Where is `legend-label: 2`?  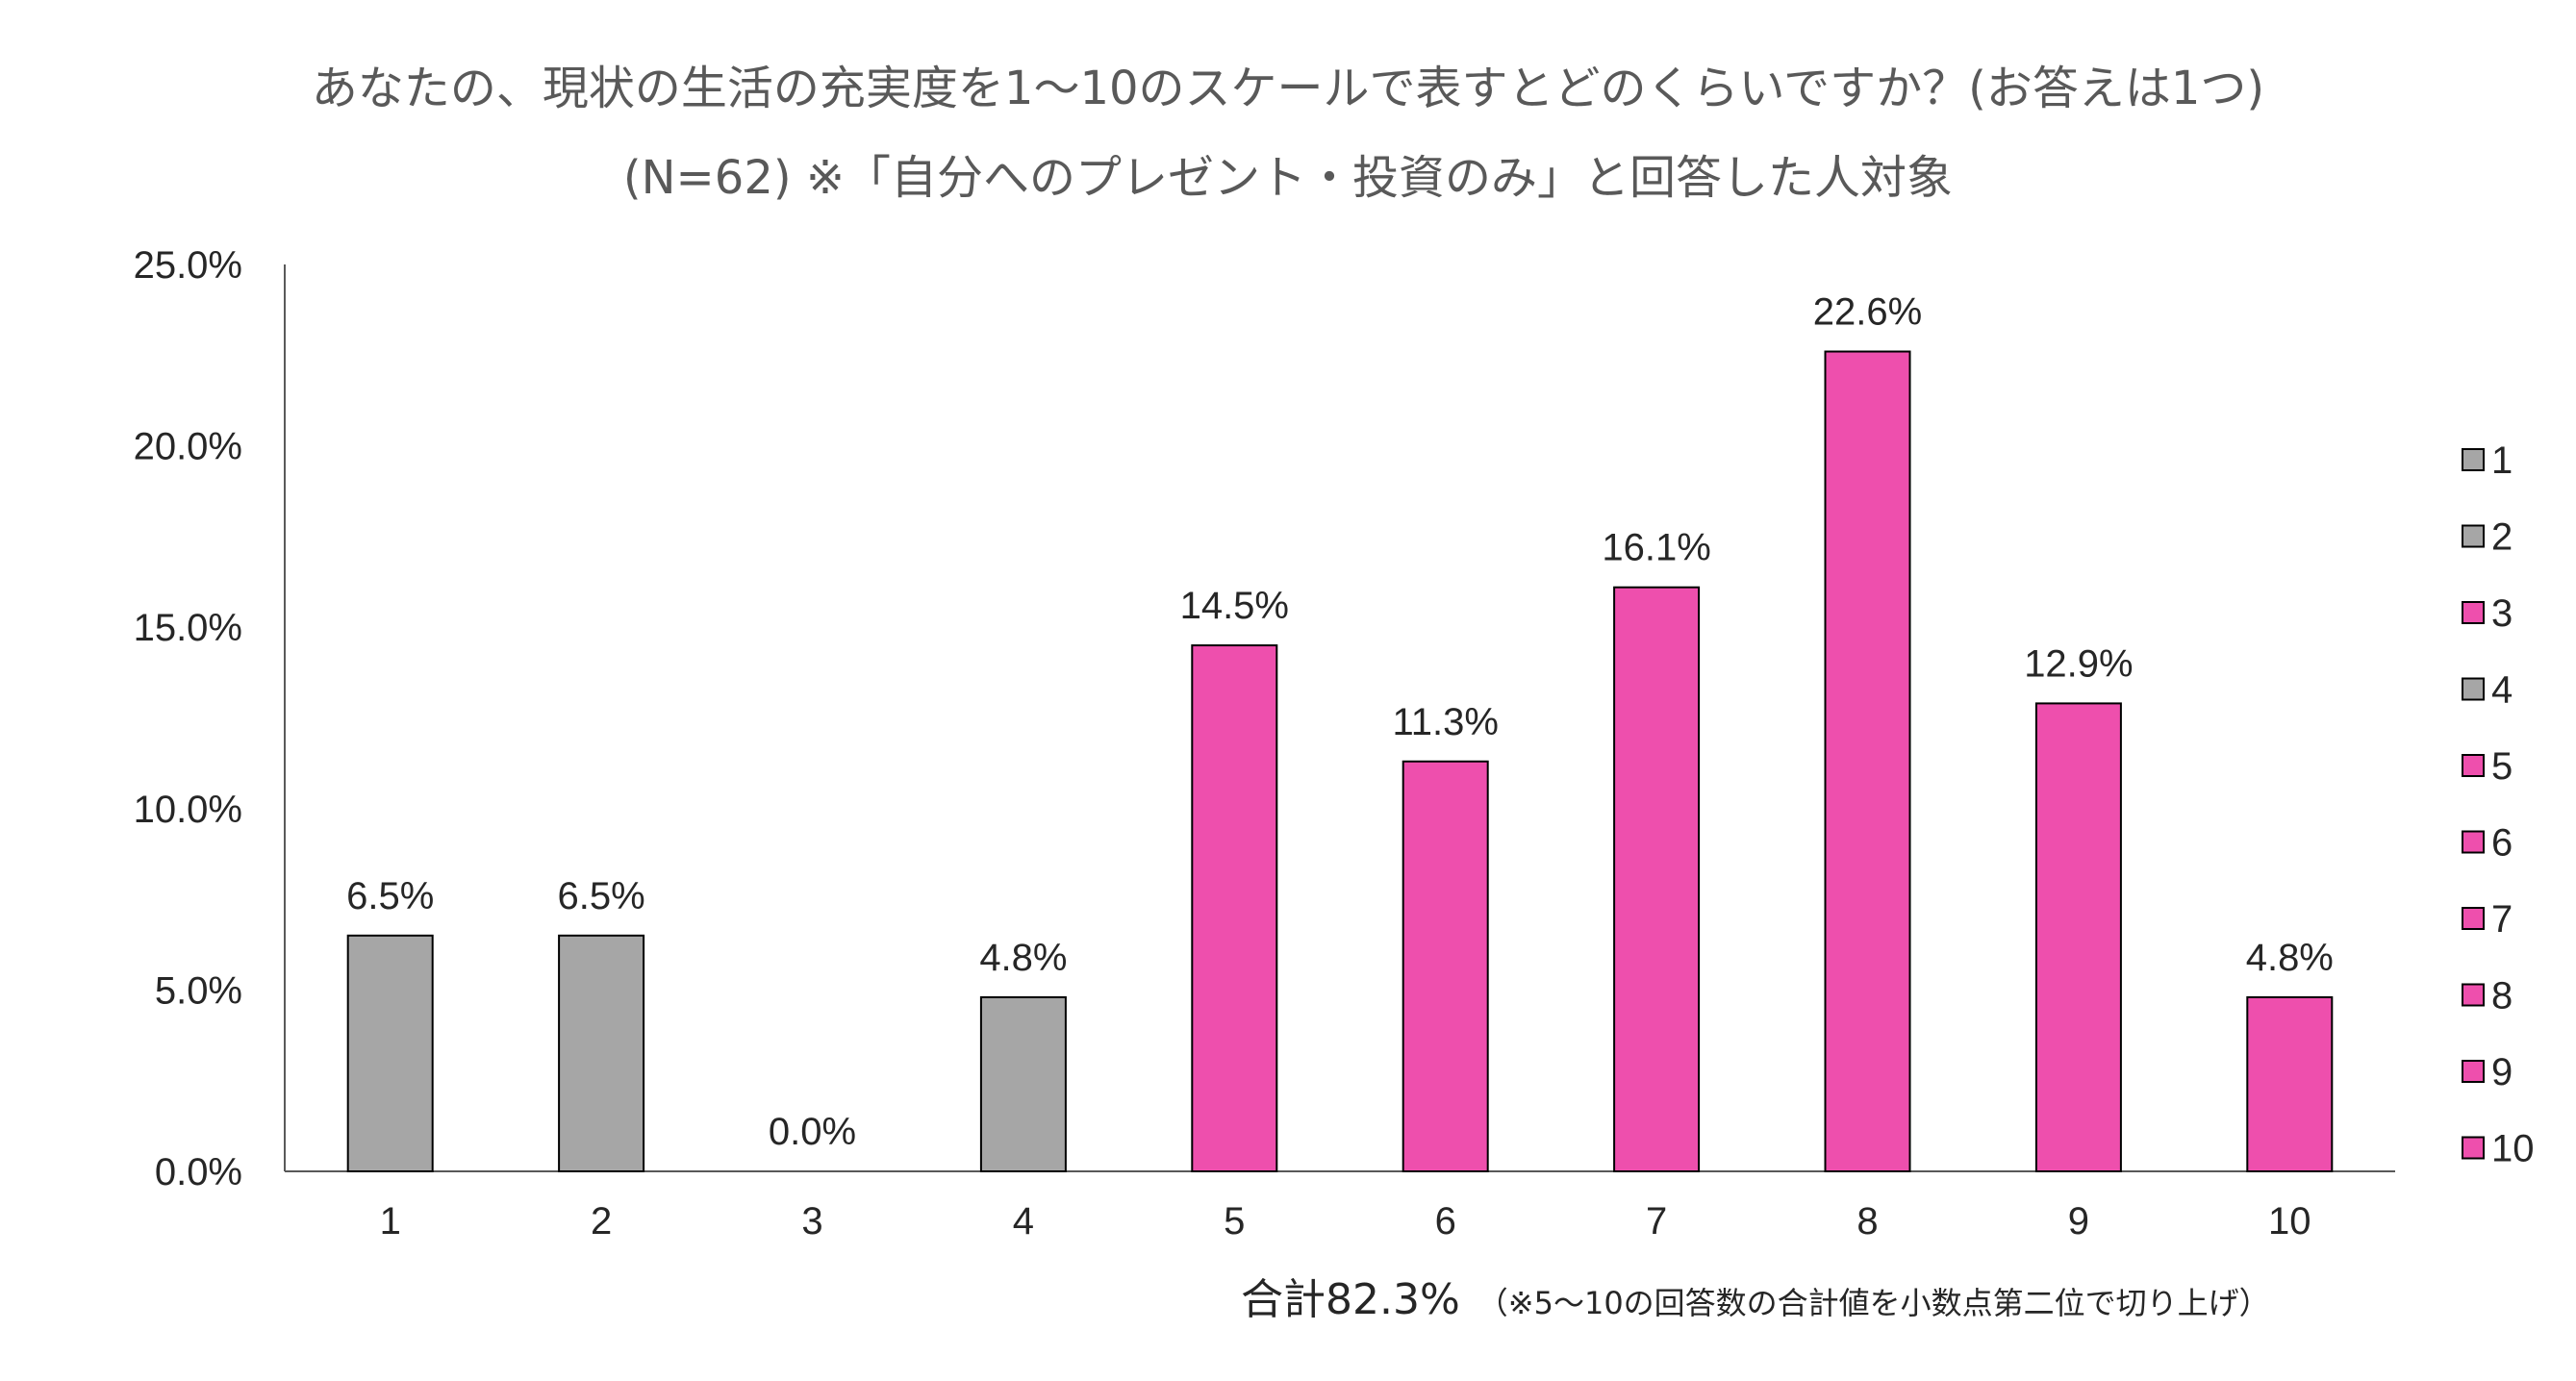
legend-label: 2 is located at coordinates (2502, 537).